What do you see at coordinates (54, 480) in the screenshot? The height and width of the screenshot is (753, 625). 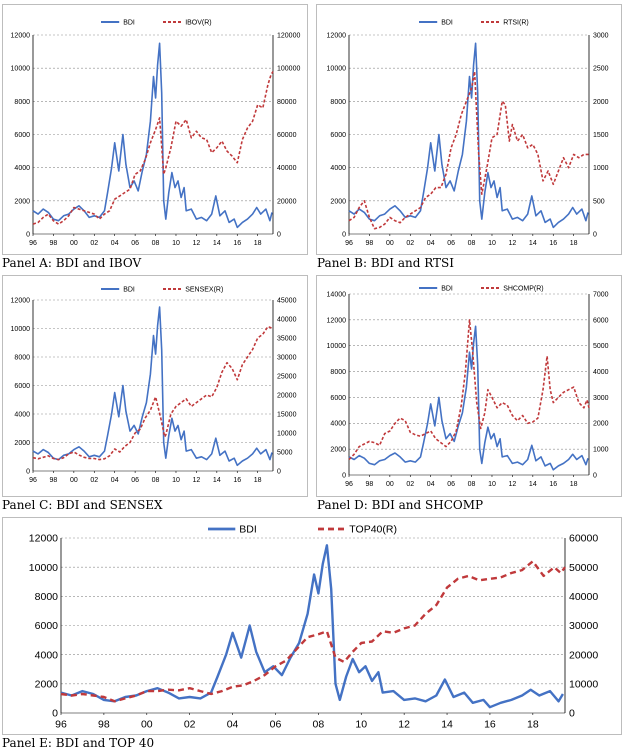 I see `x-tick-label: 98` at bounding box center [54, 480].